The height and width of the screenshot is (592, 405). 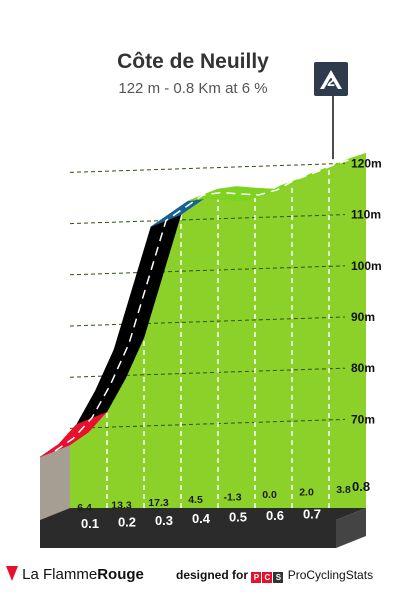 I want to click on brand-name-part2: Rouge, so click(x=120, y=574).